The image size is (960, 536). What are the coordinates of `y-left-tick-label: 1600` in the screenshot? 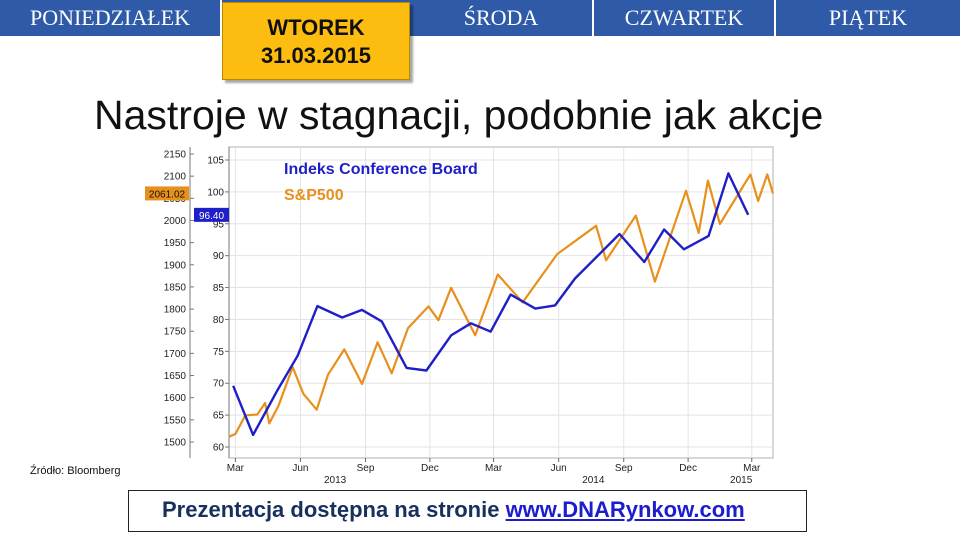 It's located at (175, 398).